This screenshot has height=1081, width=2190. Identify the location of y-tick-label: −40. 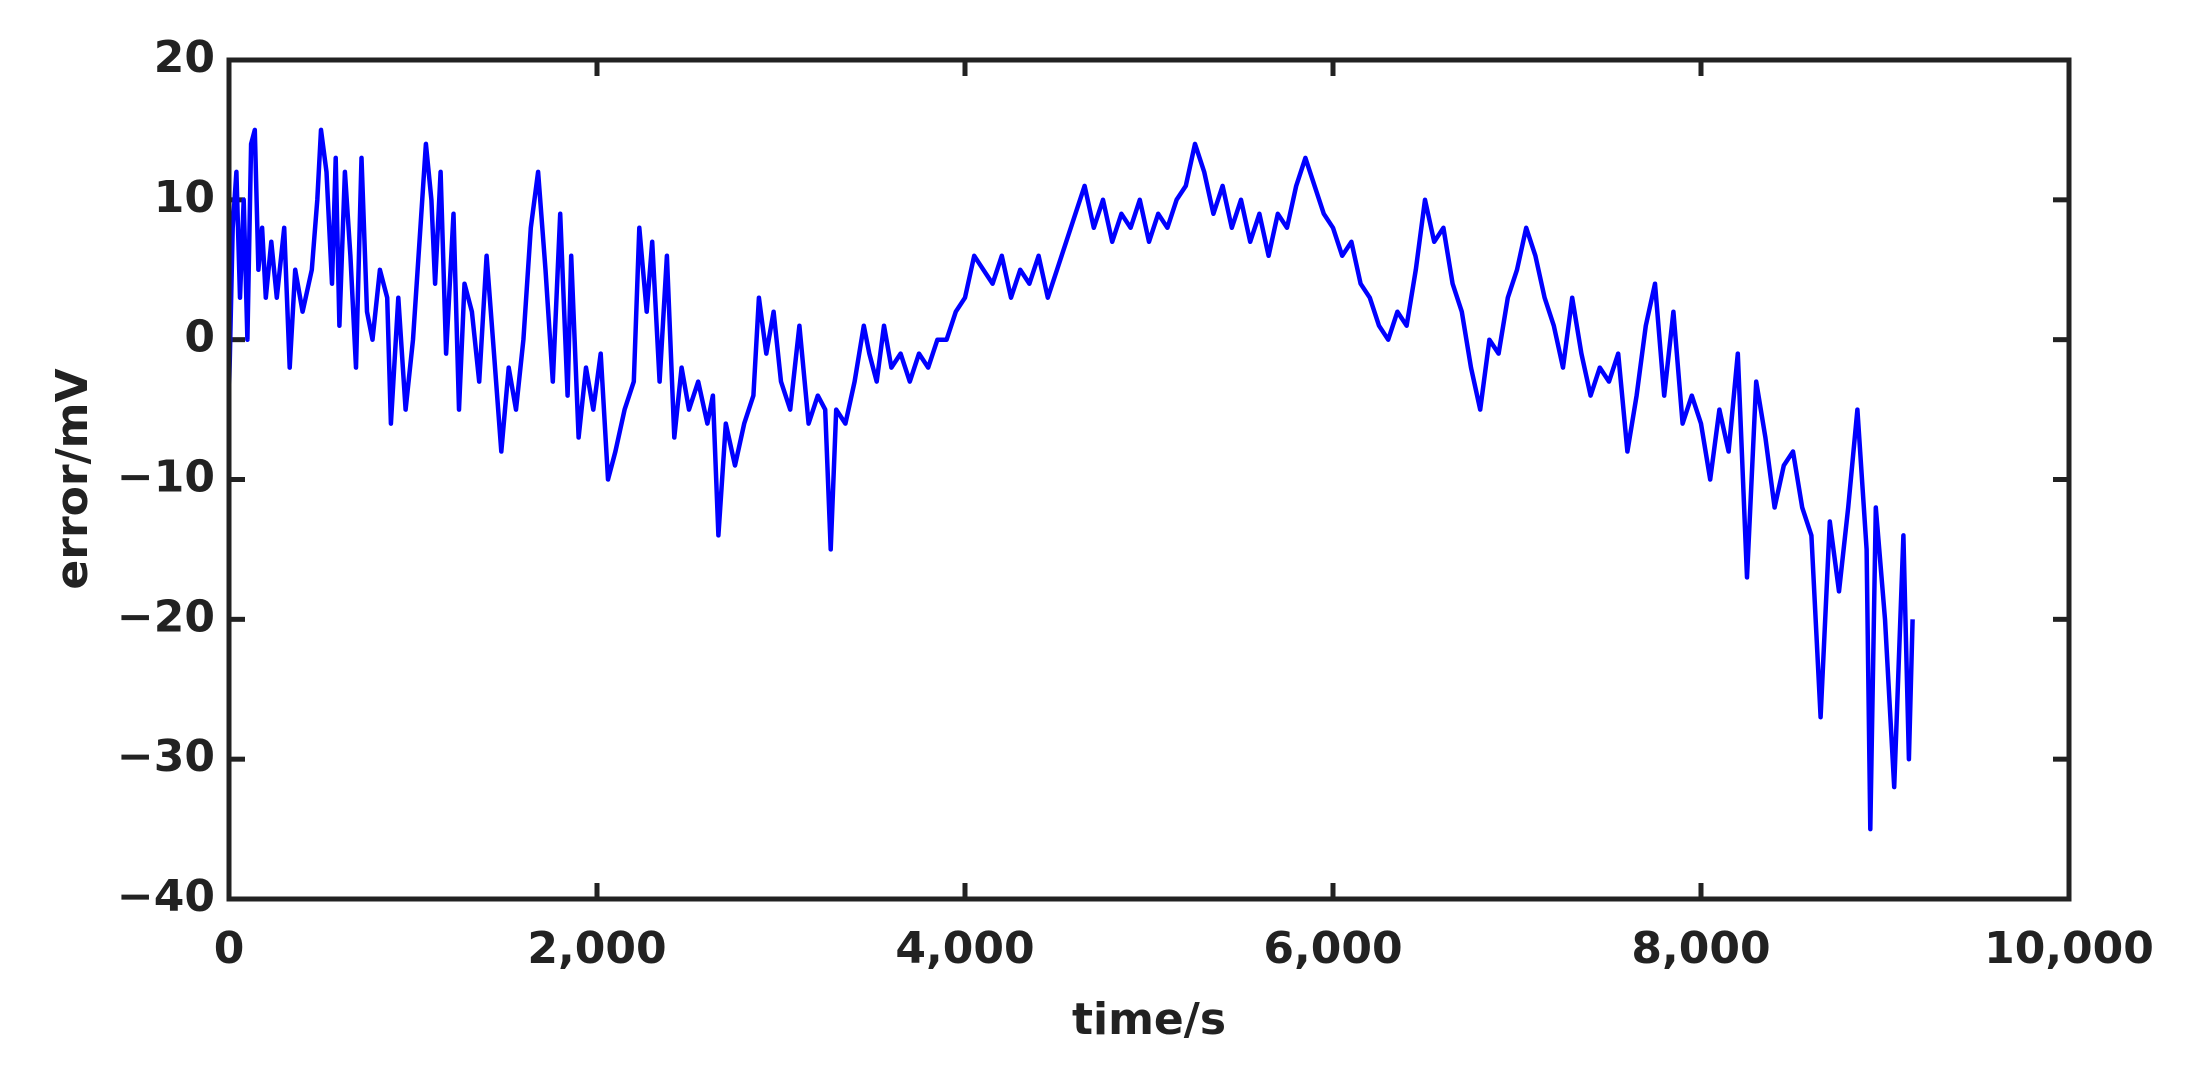
(166, 896).